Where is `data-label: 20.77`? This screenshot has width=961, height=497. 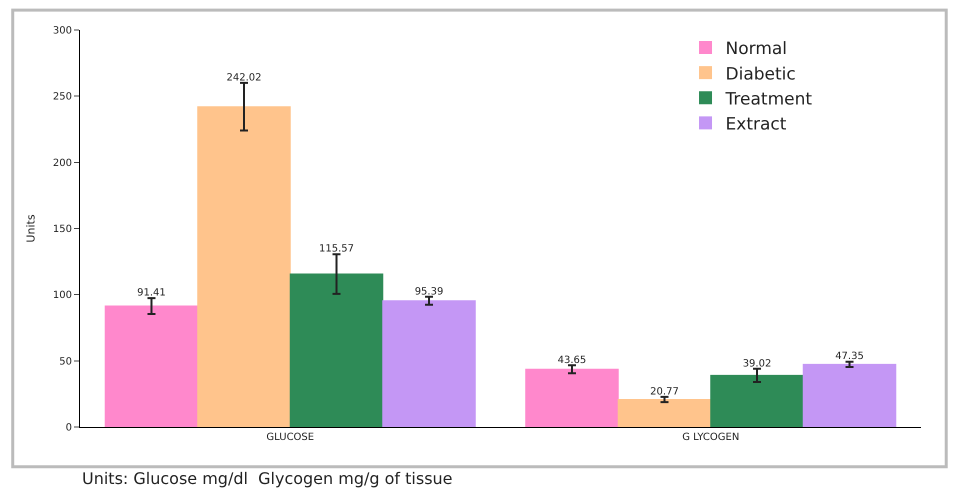 data-label: 20.77 is located at coordinates (664, 392).